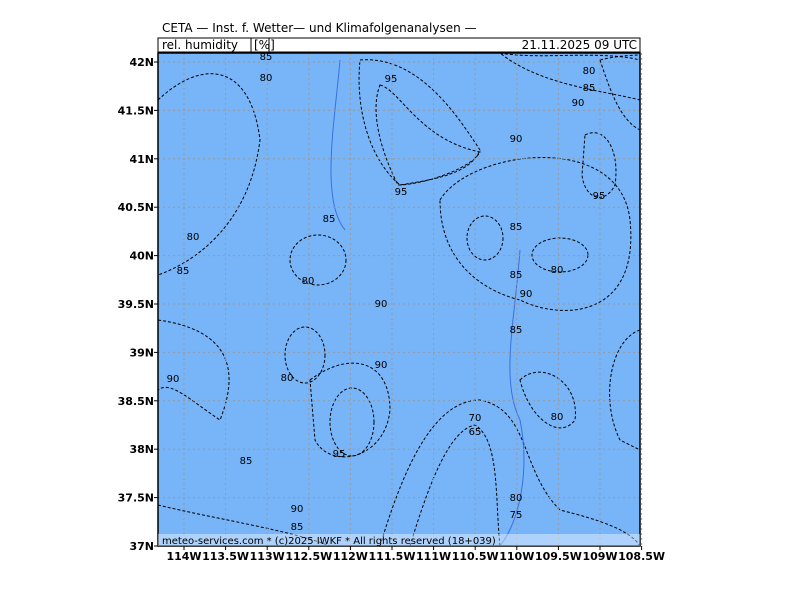  What do you see at coordinates (475, 418) in the screenshot?
I see `contour-label: 70` at bounding box center [475, 418].